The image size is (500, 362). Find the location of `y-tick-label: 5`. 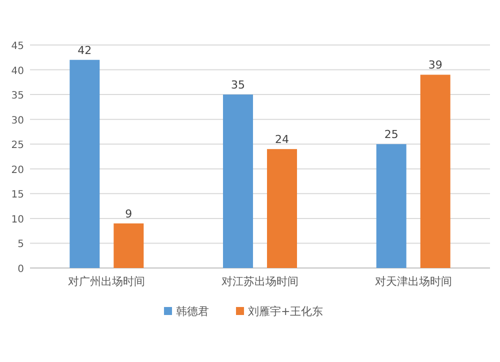

y-tick-label: 5 is located at coordinates (21, 244).